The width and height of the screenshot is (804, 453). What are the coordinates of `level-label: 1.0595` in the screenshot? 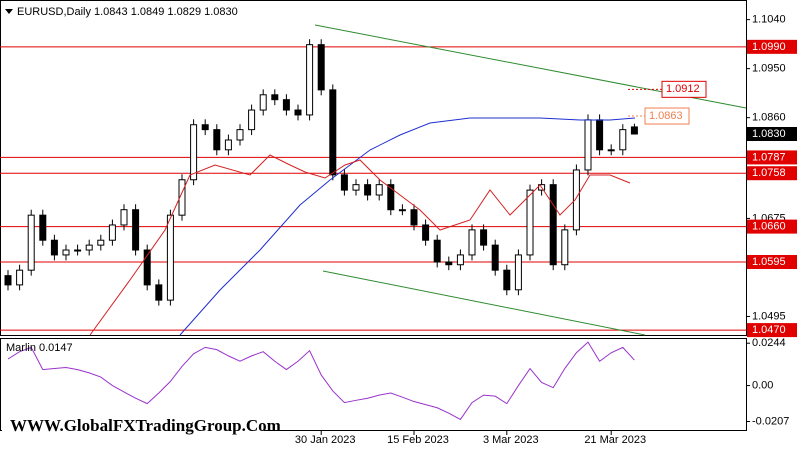 It's located at (769, 262).